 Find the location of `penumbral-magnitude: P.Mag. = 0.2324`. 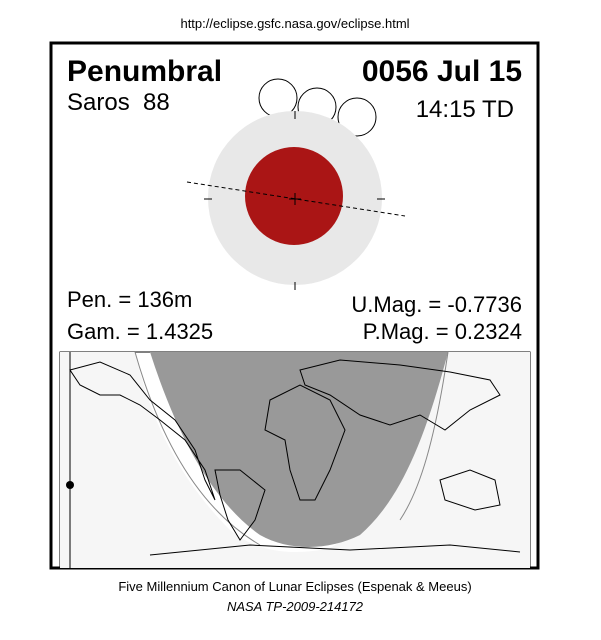

penumbral-magnitude: P.Mag. = 0.2324 is located at coordinates (442, 331).